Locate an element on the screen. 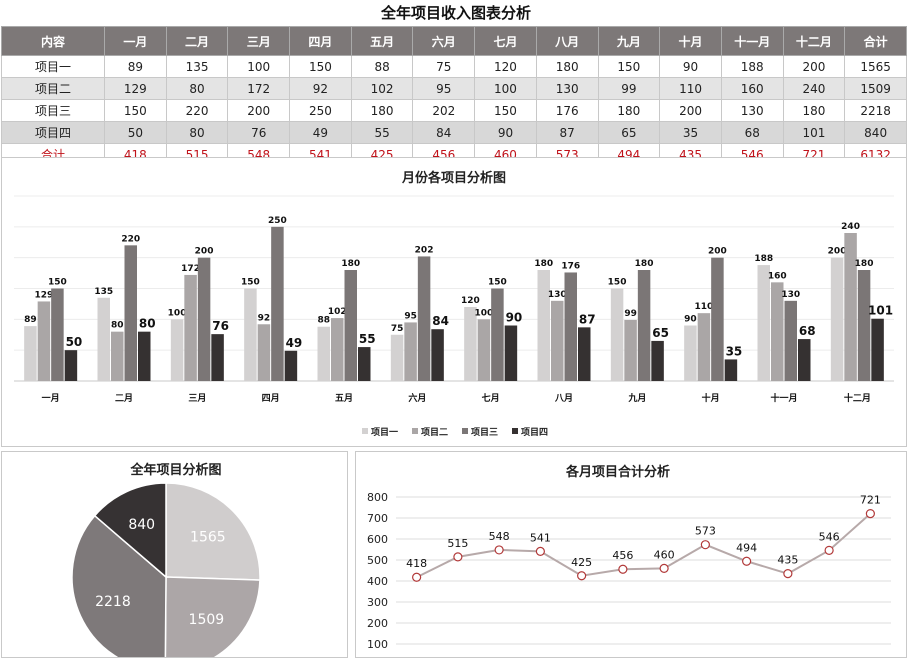  table-cell: 99 is located at coordinates (629, 88).